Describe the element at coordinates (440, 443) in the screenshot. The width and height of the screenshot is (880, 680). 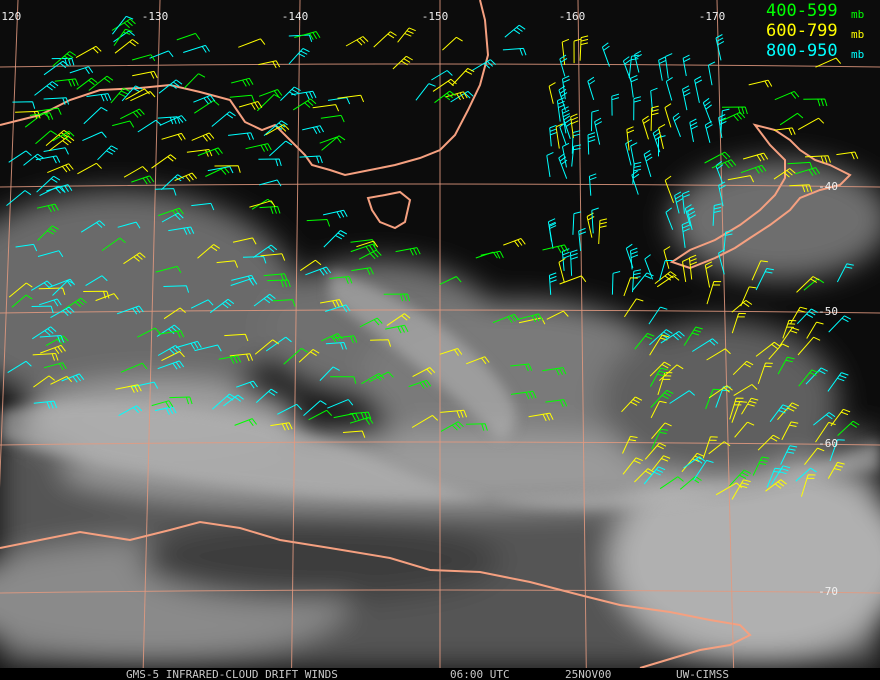
I see `parallel` at that location.